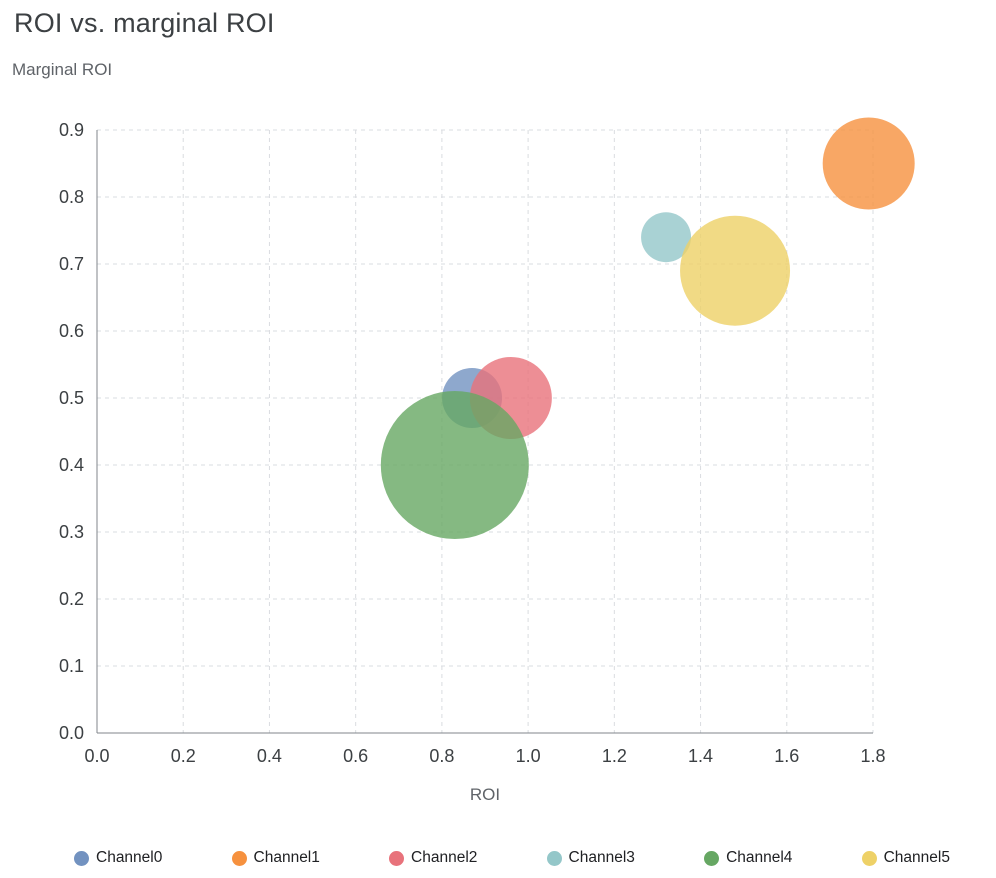 The image size is (996, 878). Describe the element at coordinates (71, 398) in the screenshot. I see `y-tick-label: 0.5` at that location.